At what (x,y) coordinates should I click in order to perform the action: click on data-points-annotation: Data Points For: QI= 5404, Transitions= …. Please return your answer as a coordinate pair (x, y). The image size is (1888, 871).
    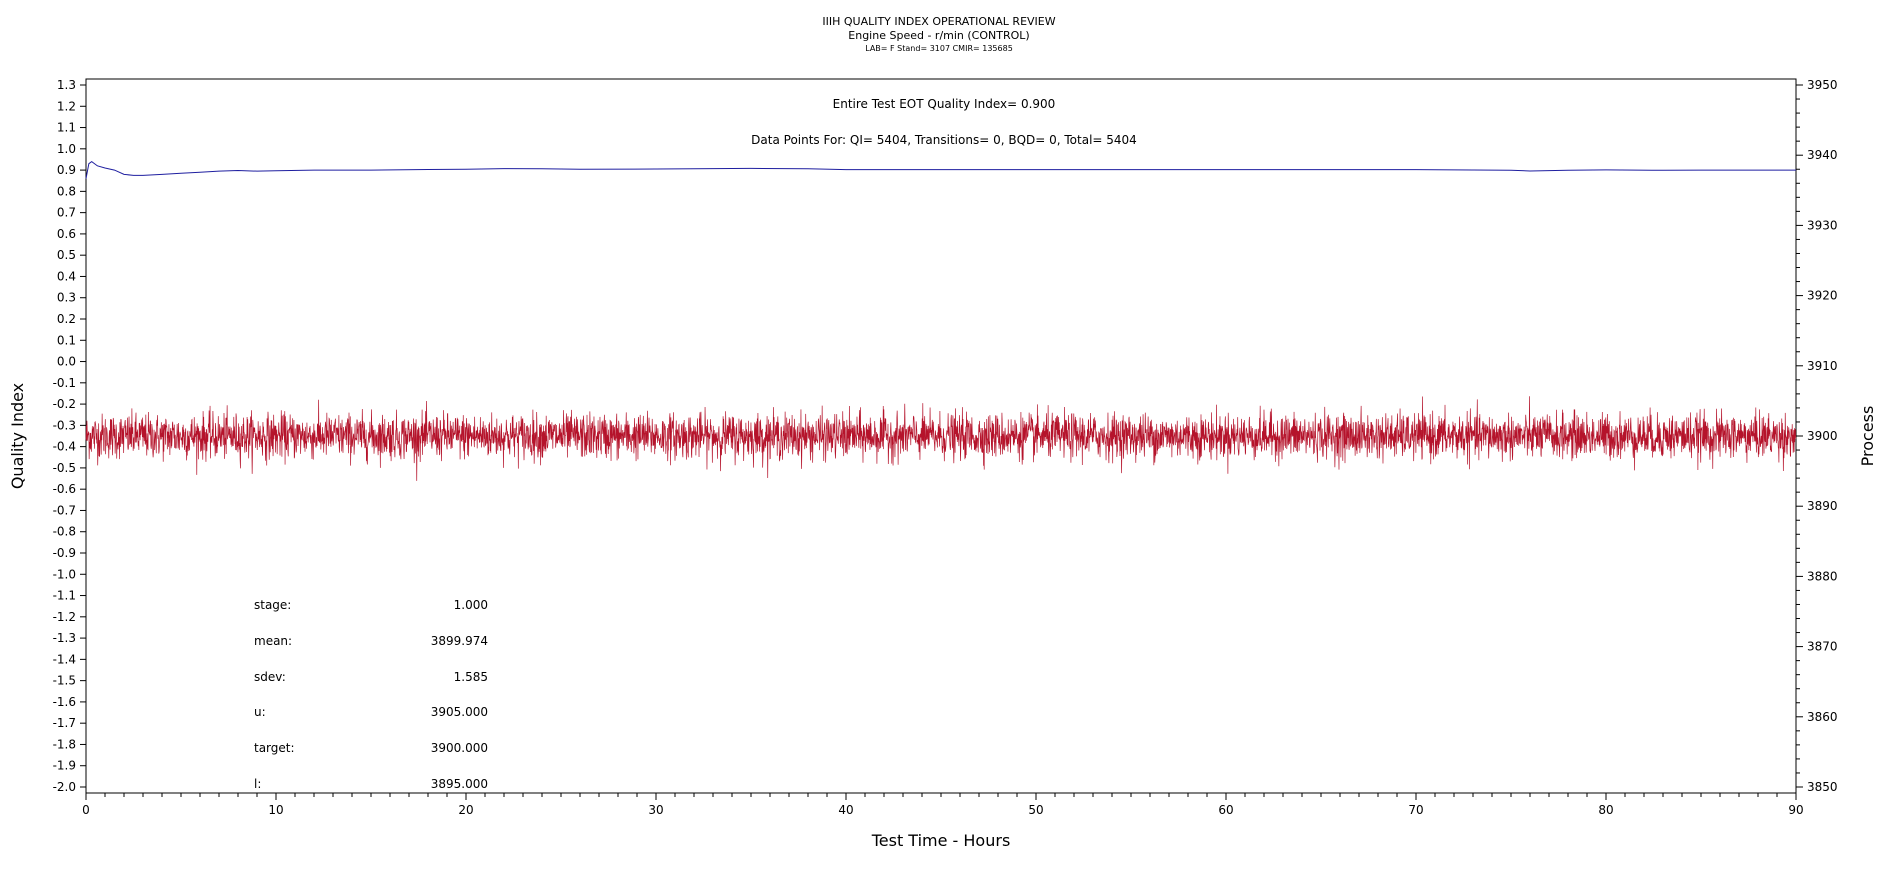
    Looking at the image, I should click on (944, 140).